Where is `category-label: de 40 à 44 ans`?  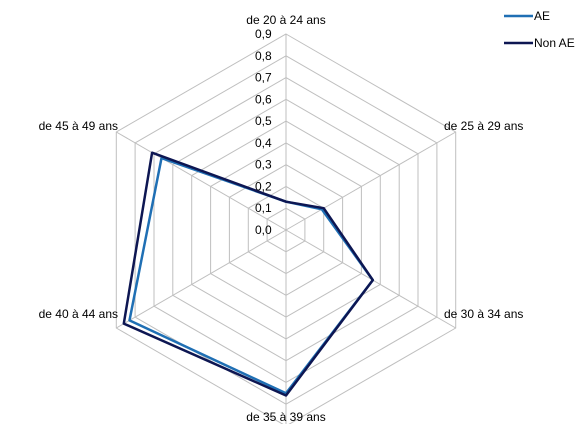
category-label: de 40 à 44 ans is located at coordinates (78, 314).